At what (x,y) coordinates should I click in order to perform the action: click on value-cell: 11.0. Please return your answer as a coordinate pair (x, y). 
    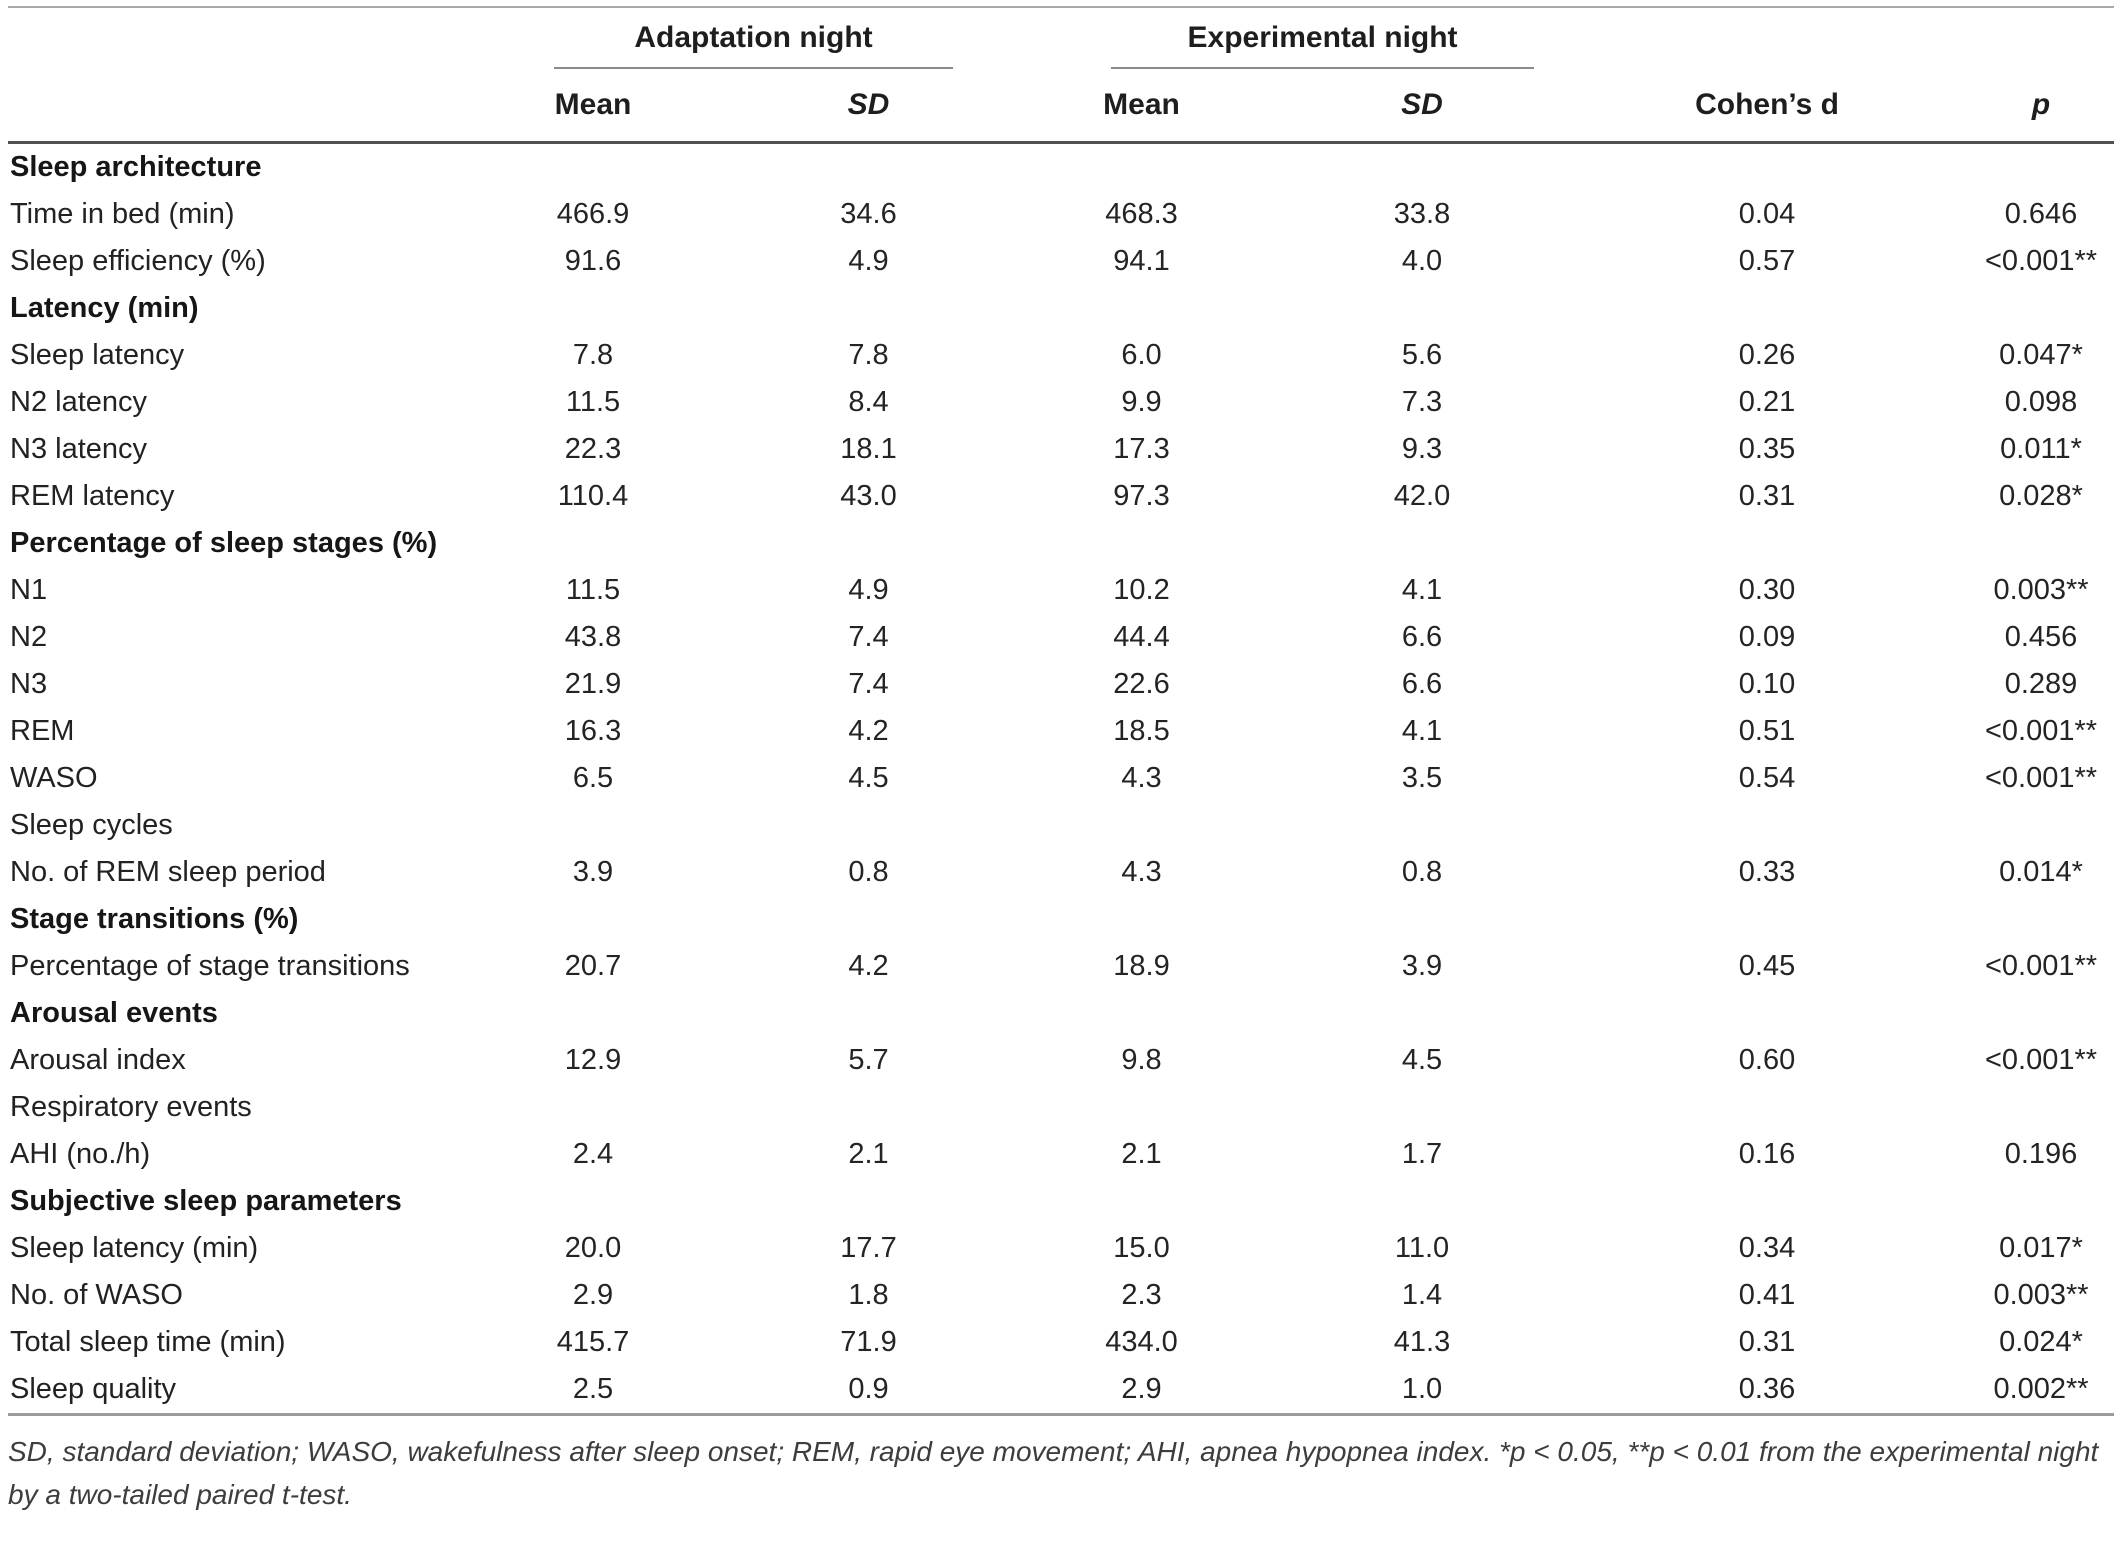
    Looking at the image, I should click on (1422, 1248).